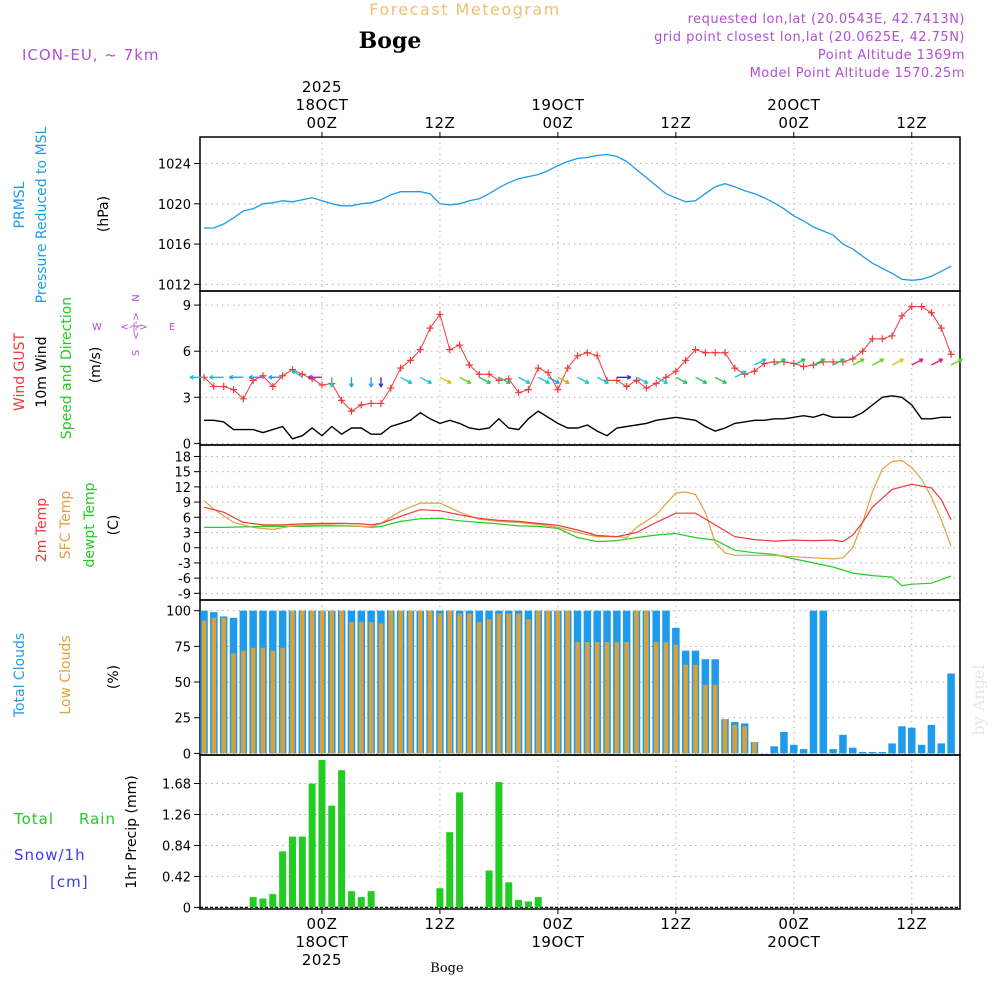 Image resolution: width=1000 pixels, height=1000 pixels. I want to click on model-altitude: Model Point Altitude 1570.25m, so click(857, 73).